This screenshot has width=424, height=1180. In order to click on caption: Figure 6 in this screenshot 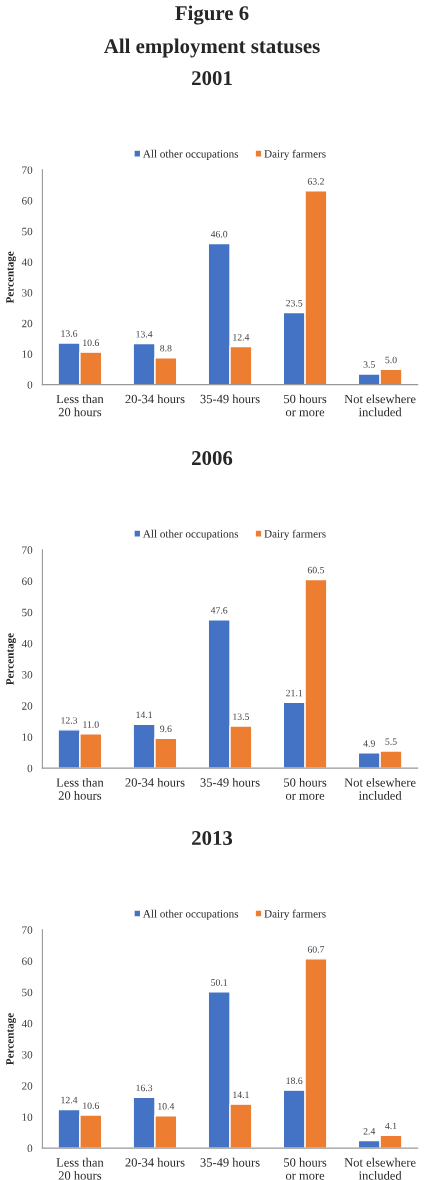, I will do `click(212, 15)`.